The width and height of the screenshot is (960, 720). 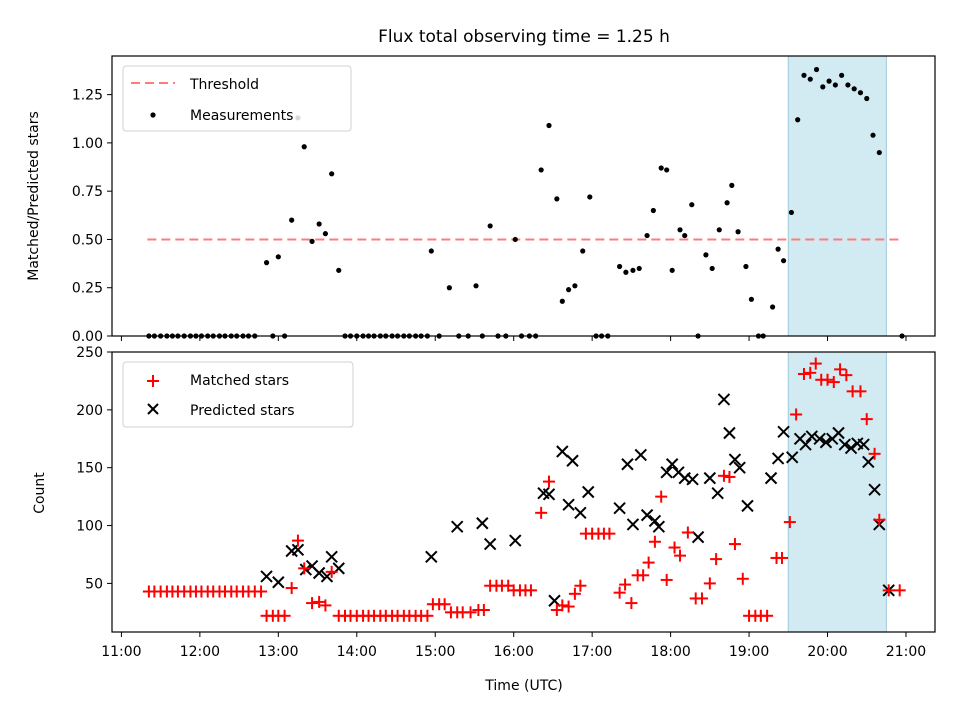 I want to click on bottom-x-tick-label: 17:00, so click(x=592, y=652).